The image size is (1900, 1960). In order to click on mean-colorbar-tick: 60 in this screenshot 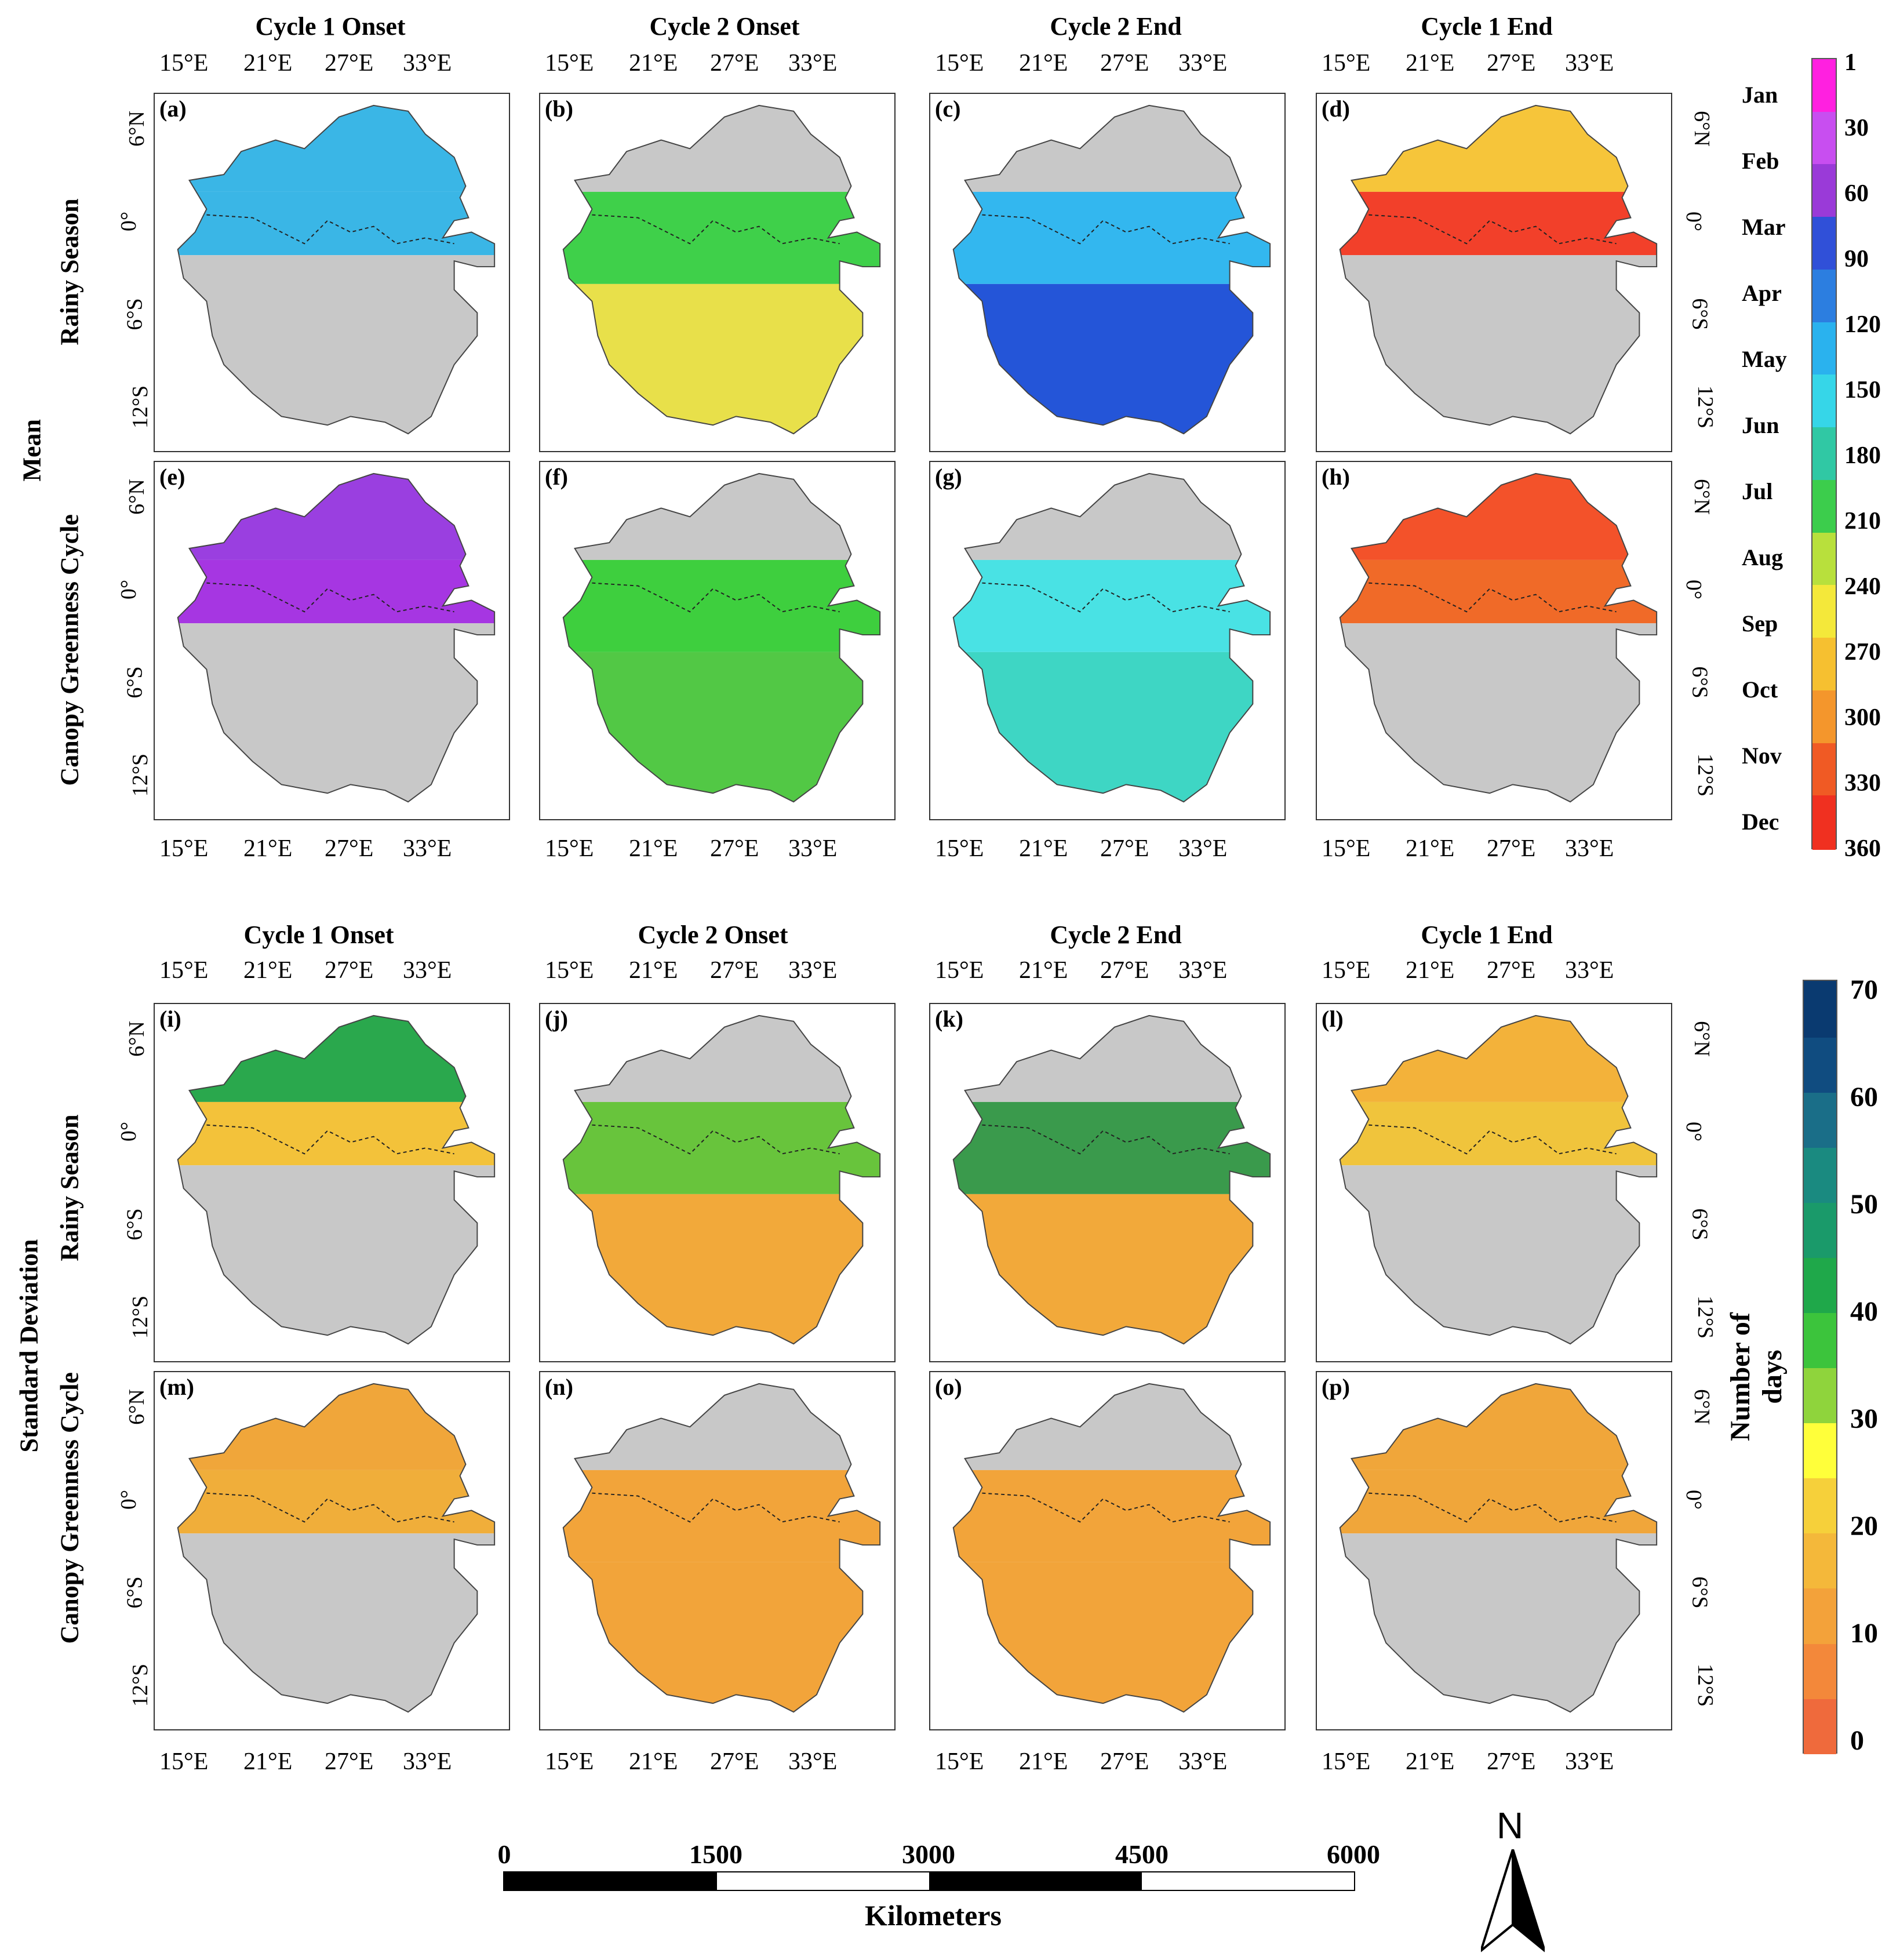, I will do `click(1856, 194)`.